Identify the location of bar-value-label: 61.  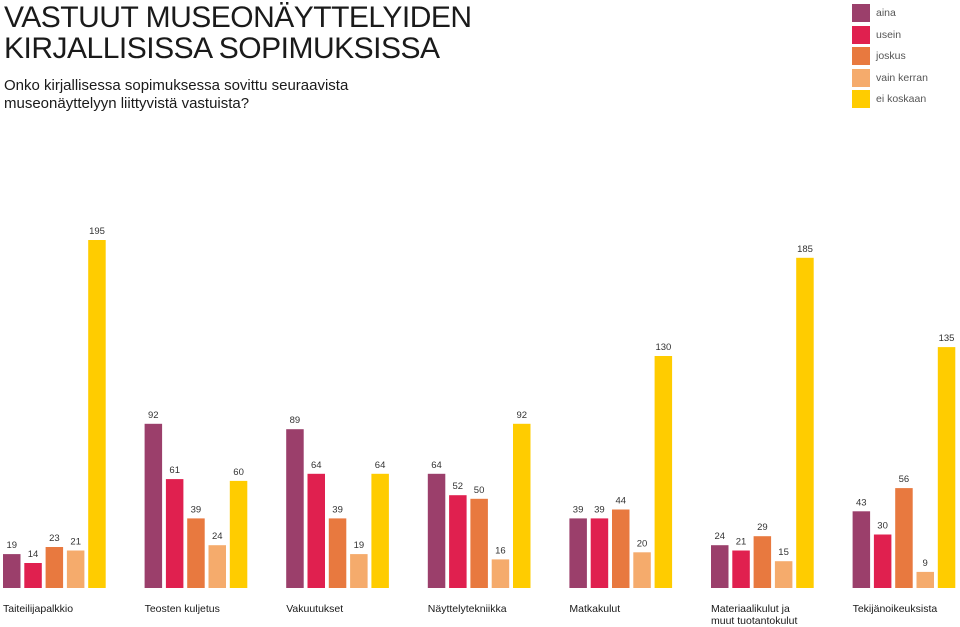
(174, 470).